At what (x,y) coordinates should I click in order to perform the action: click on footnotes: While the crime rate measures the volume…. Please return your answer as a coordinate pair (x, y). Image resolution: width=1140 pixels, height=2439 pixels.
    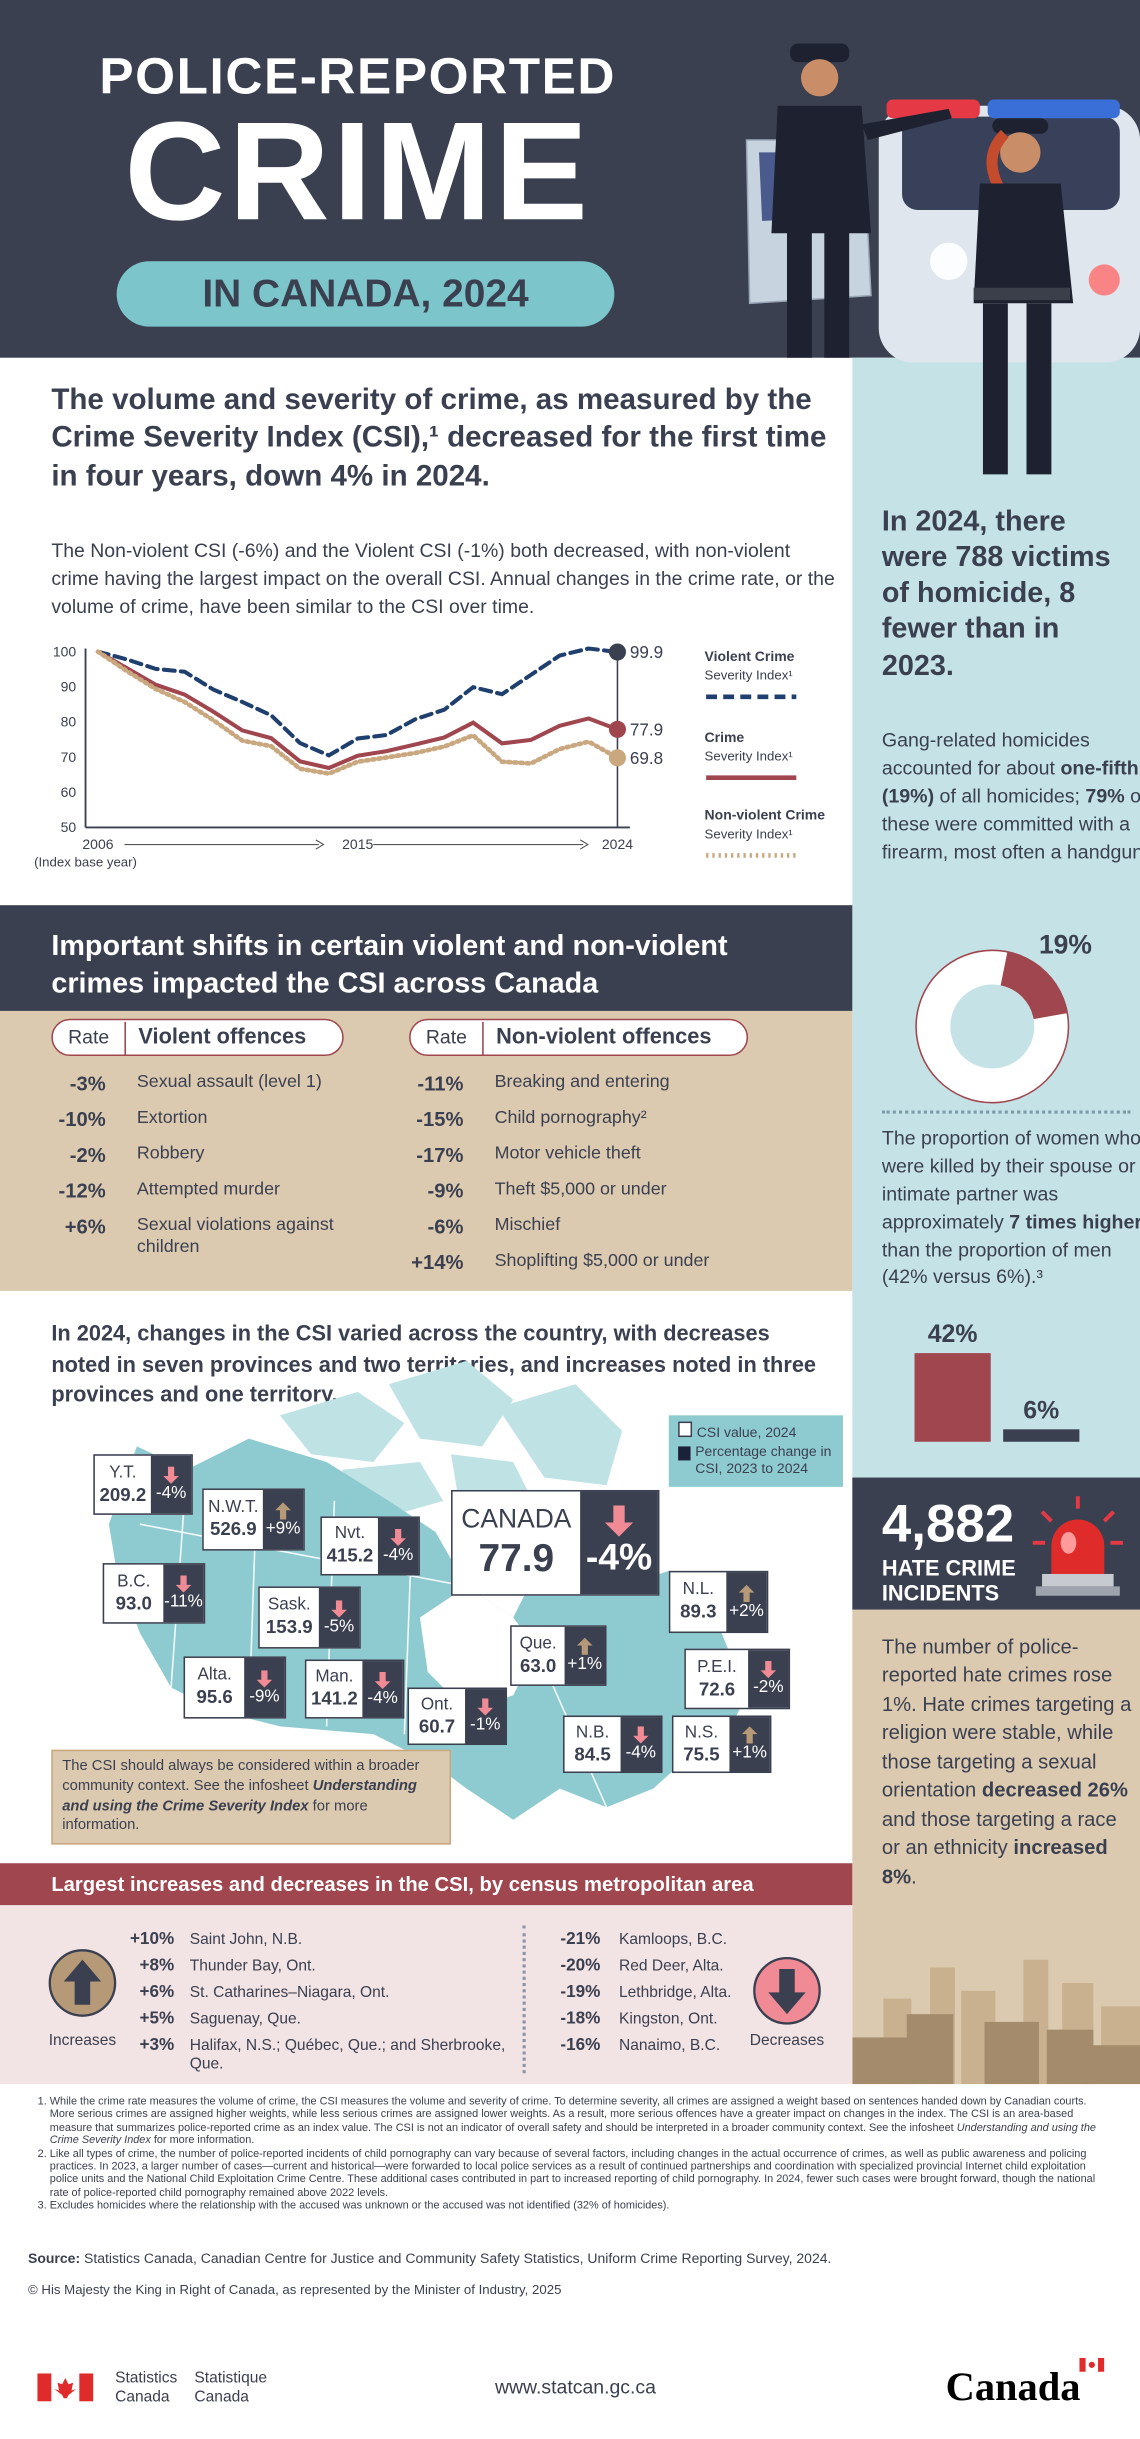
    Looking at the image, I should click on (569, 2155).